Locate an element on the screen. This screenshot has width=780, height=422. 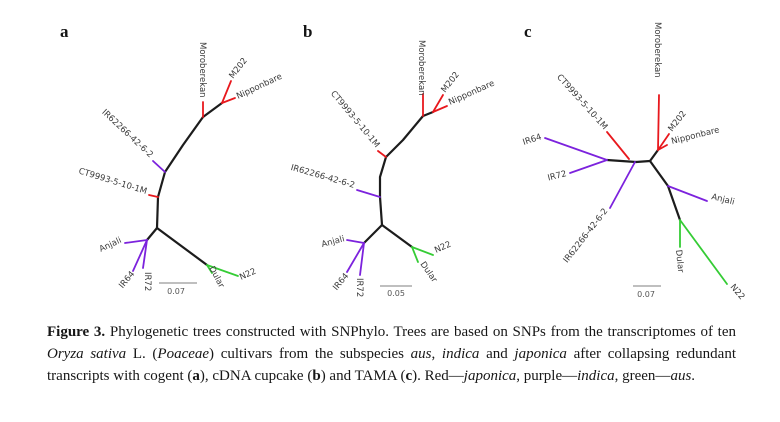
scale-bar-label: 0.05 is located at coordinates (396, 293).